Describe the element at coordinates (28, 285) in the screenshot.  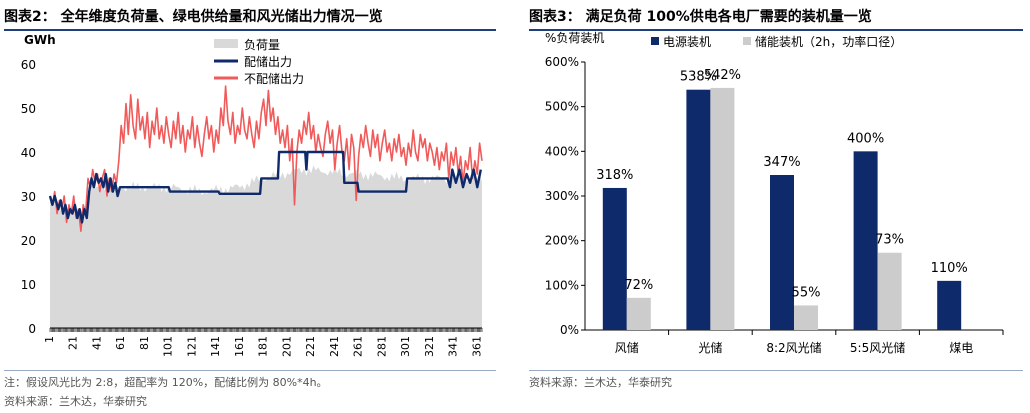
I see `y-tick-label: 10` at that location.